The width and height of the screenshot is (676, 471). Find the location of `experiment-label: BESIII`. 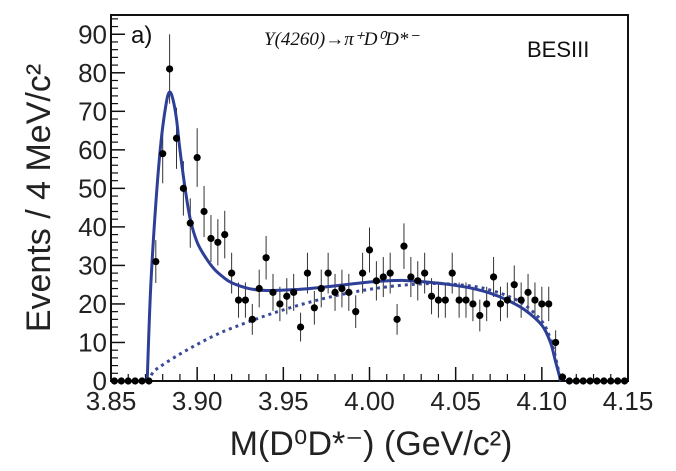

experiment-label: BESIII is located at coordinates (558, 49).